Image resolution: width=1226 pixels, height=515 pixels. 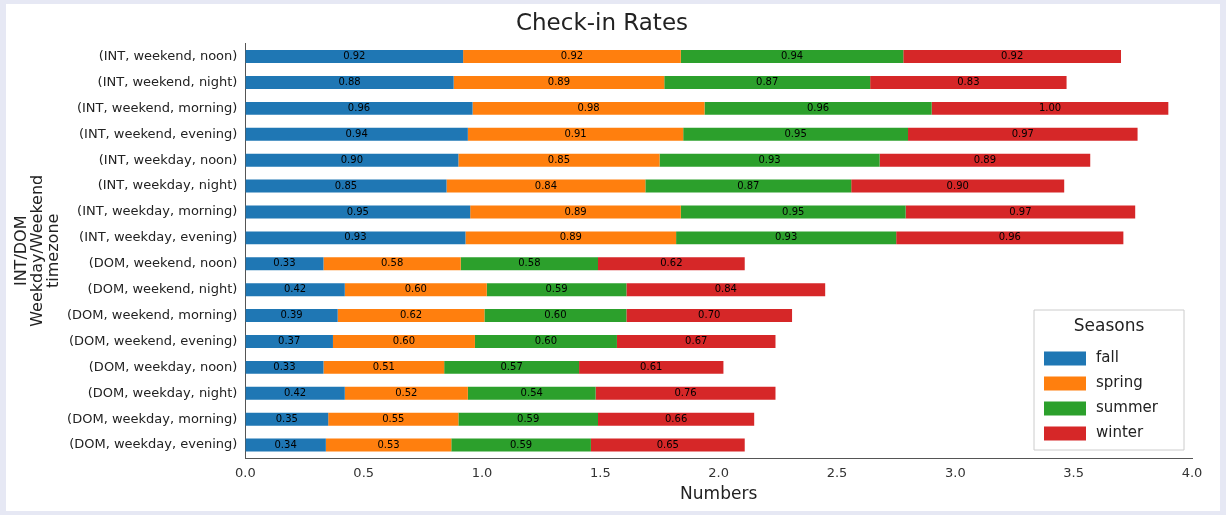 I want to click on data-label: 0.42, so click(x=295, y=289).